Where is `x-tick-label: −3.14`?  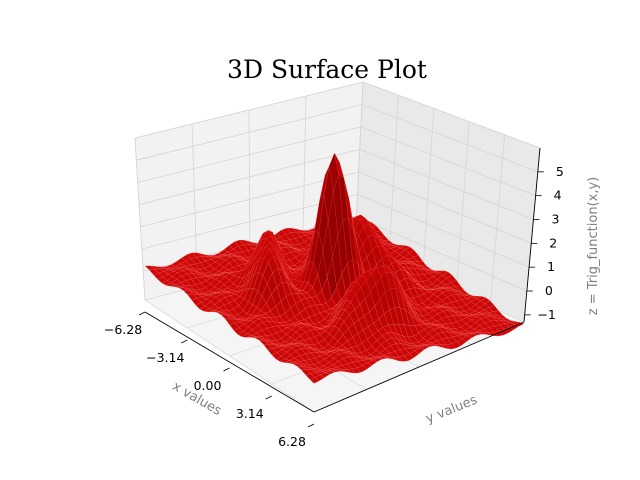
x-tick-label: −3.14 is located at coordinates (165, 357).